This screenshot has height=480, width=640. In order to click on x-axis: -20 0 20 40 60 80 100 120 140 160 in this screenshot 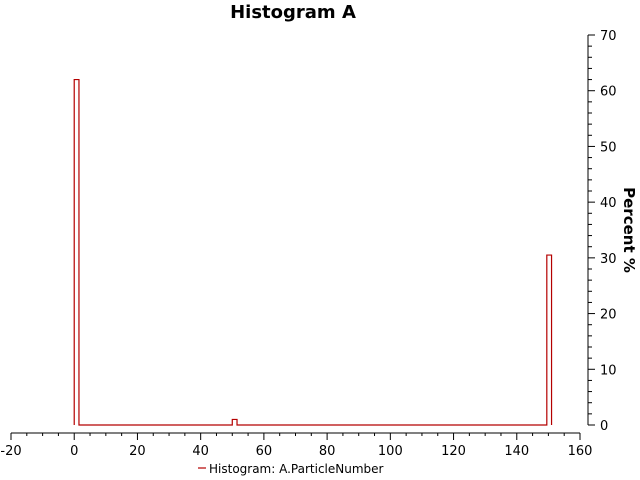, I will do `click(296, 445)`.